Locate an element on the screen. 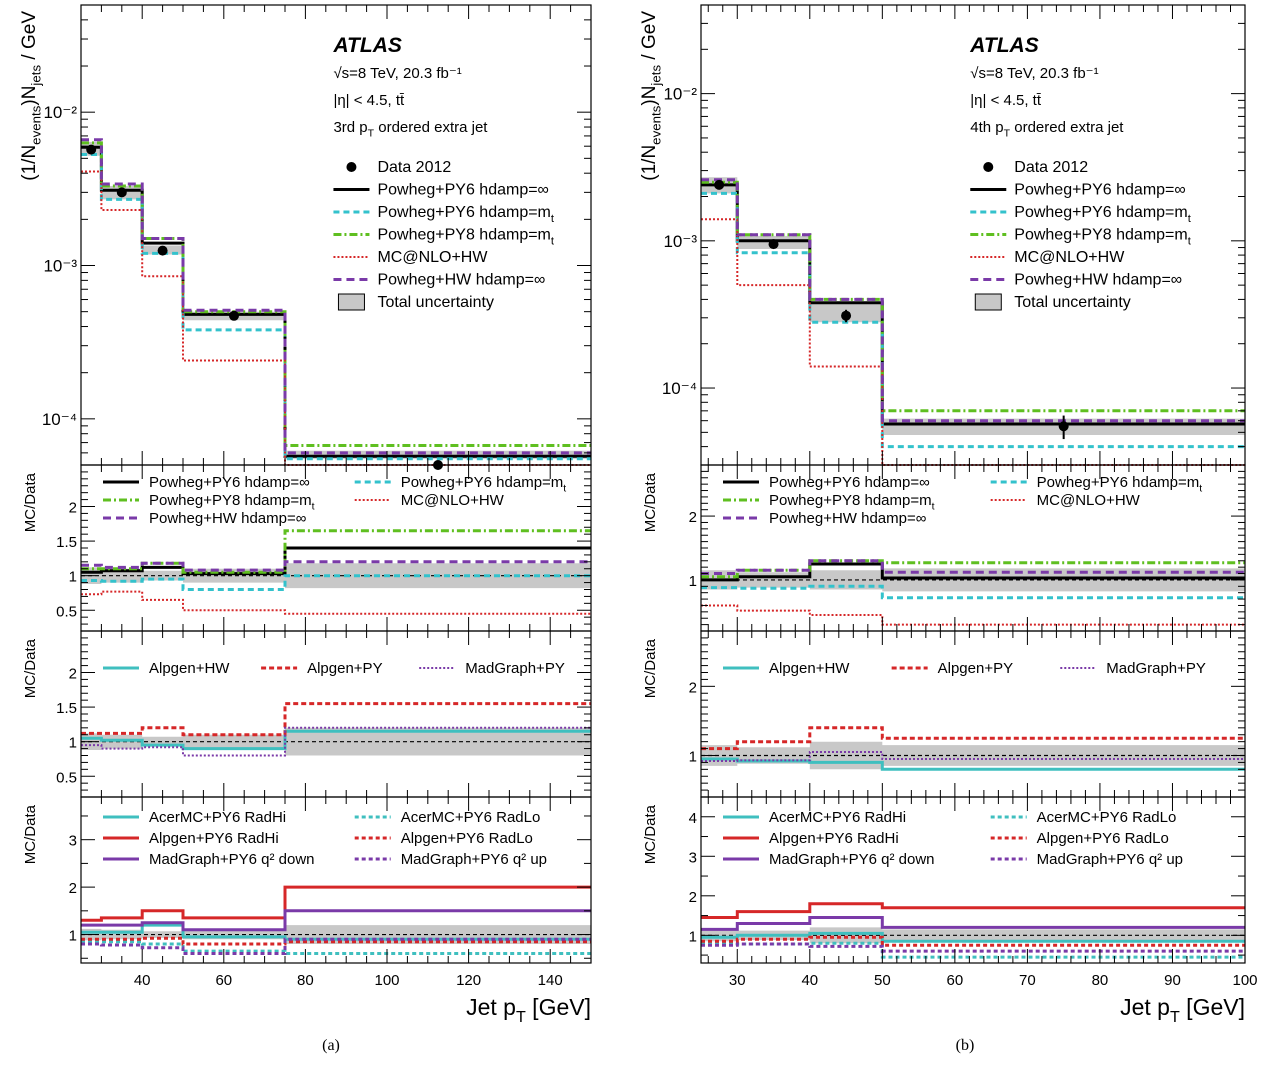 The height and width of the screenshot is (1071, 1274). x-tick-label: 30 is located at coordinates (737, 980).